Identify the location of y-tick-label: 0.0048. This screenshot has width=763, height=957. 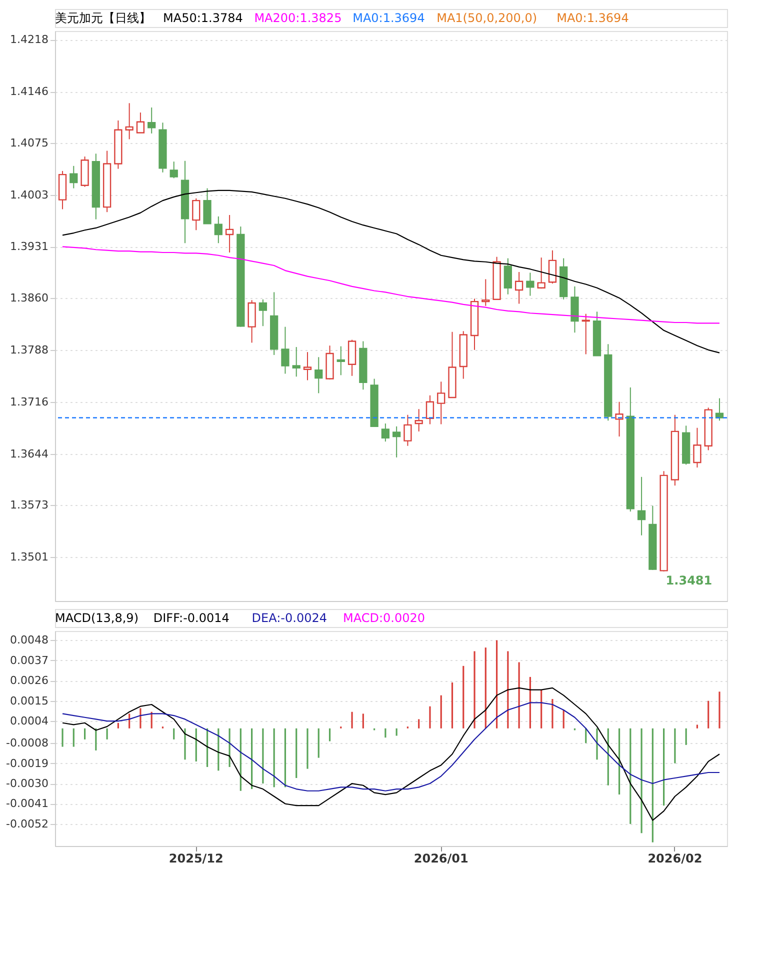
(29, 640).